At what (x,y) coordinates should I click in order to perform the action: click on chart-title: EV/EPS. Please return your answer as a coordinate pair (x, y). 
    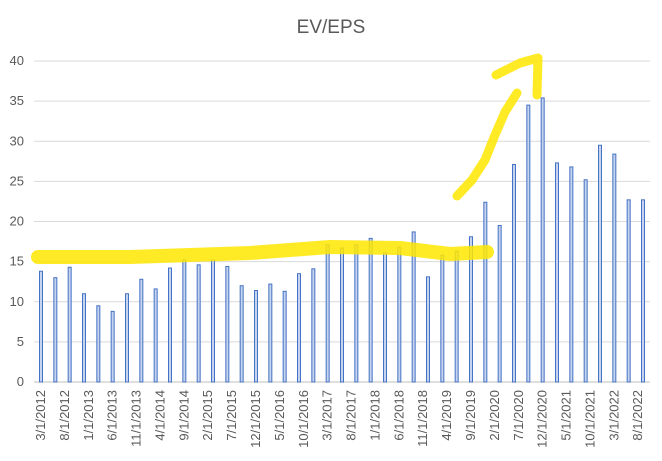
    Looking at the image, I should click on (331, 27).